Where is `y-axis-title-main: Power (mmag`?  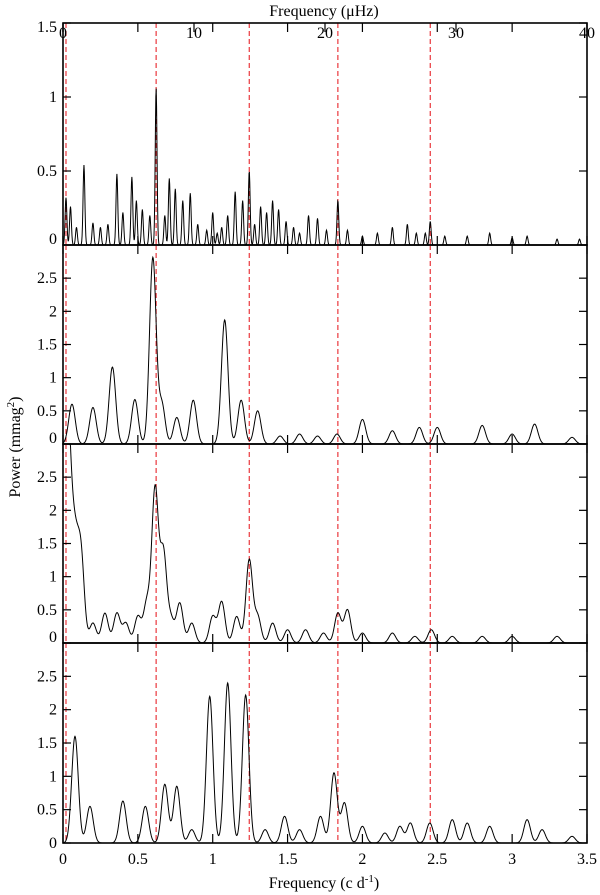 y-axis-title-main: Power (mmag is located at coordinates (15, 452).